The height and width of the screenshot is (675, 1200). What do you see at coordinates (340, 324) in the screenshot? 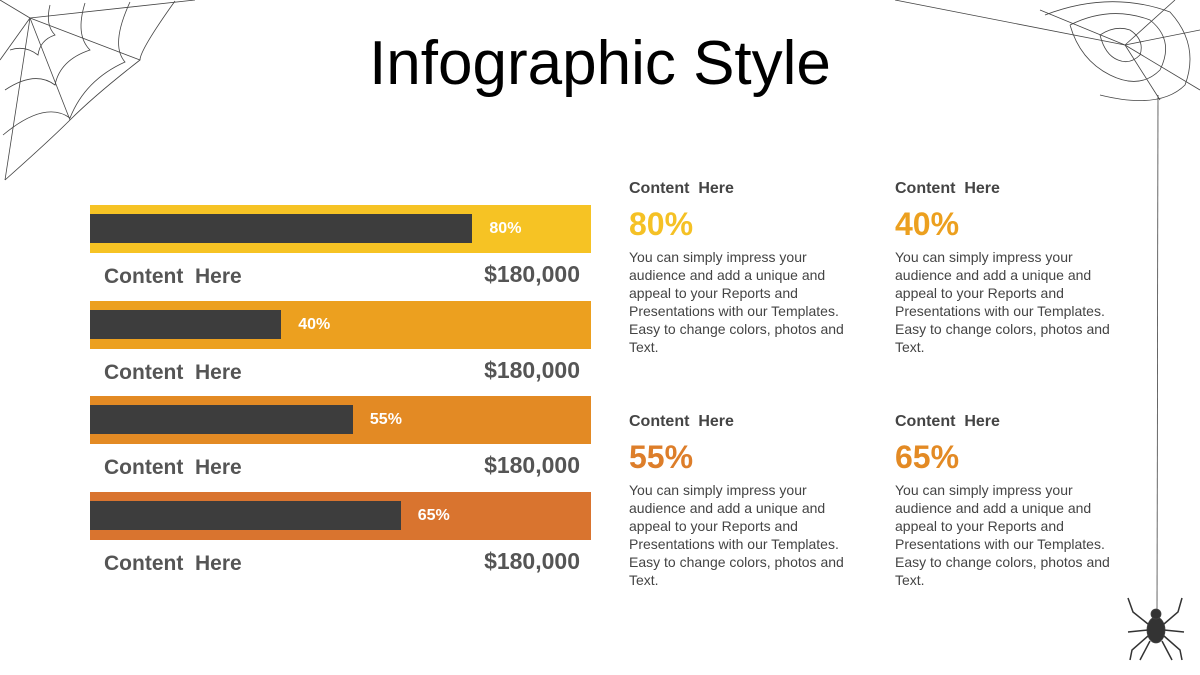
I see `bar-band: 40%` at bounding box center [340, 324].